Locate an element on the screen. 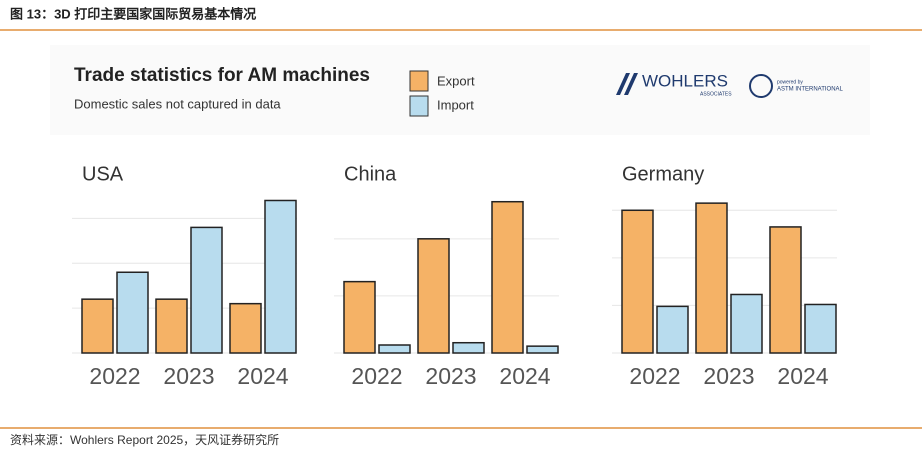 This screenshot has height=452, width=922. panel-subtitle: Domestic sales not captured in data is located at coordinates (177, 103).